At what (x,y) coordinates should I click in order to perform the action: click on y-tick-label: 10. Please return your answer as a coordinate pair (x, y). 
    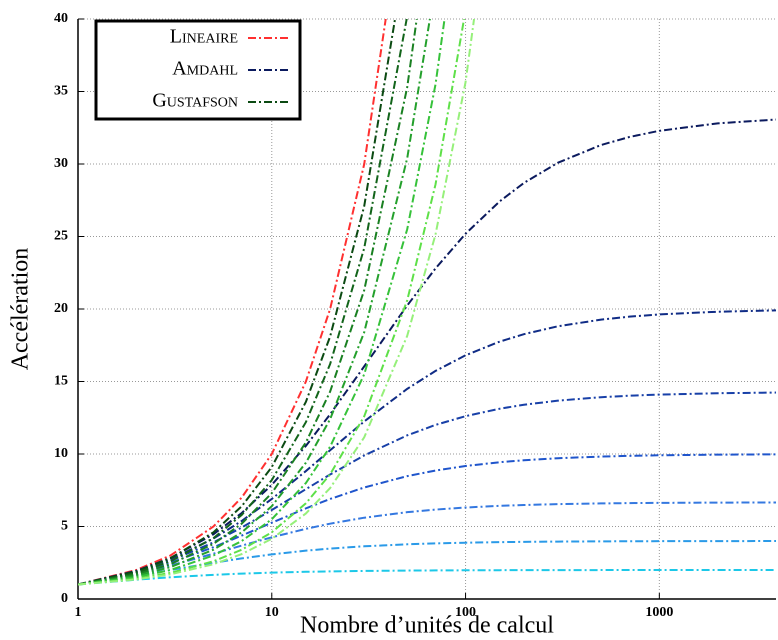
    Looking at the image, I should click on (61, 453).